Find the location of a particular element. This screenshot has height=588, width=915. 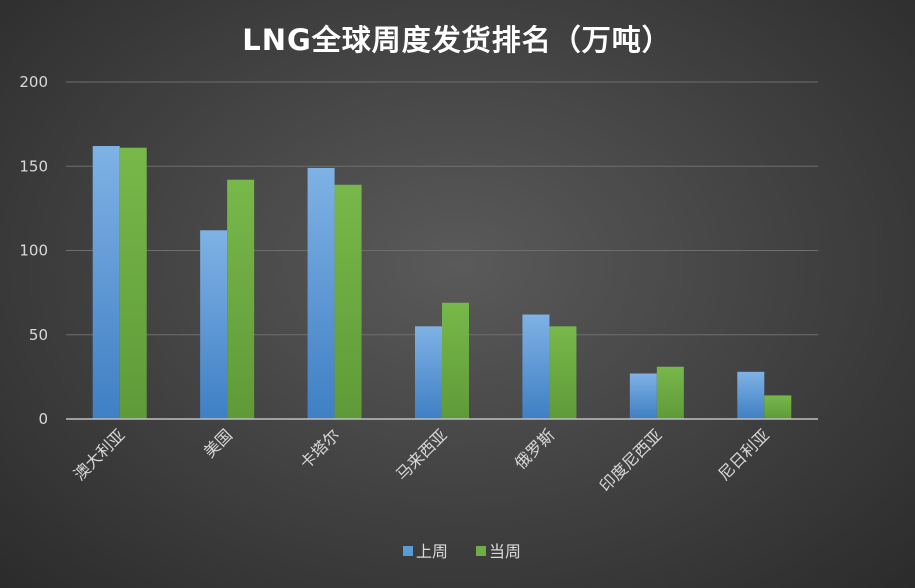

y-tick-label: 0 is located at coordinates (43, 419).